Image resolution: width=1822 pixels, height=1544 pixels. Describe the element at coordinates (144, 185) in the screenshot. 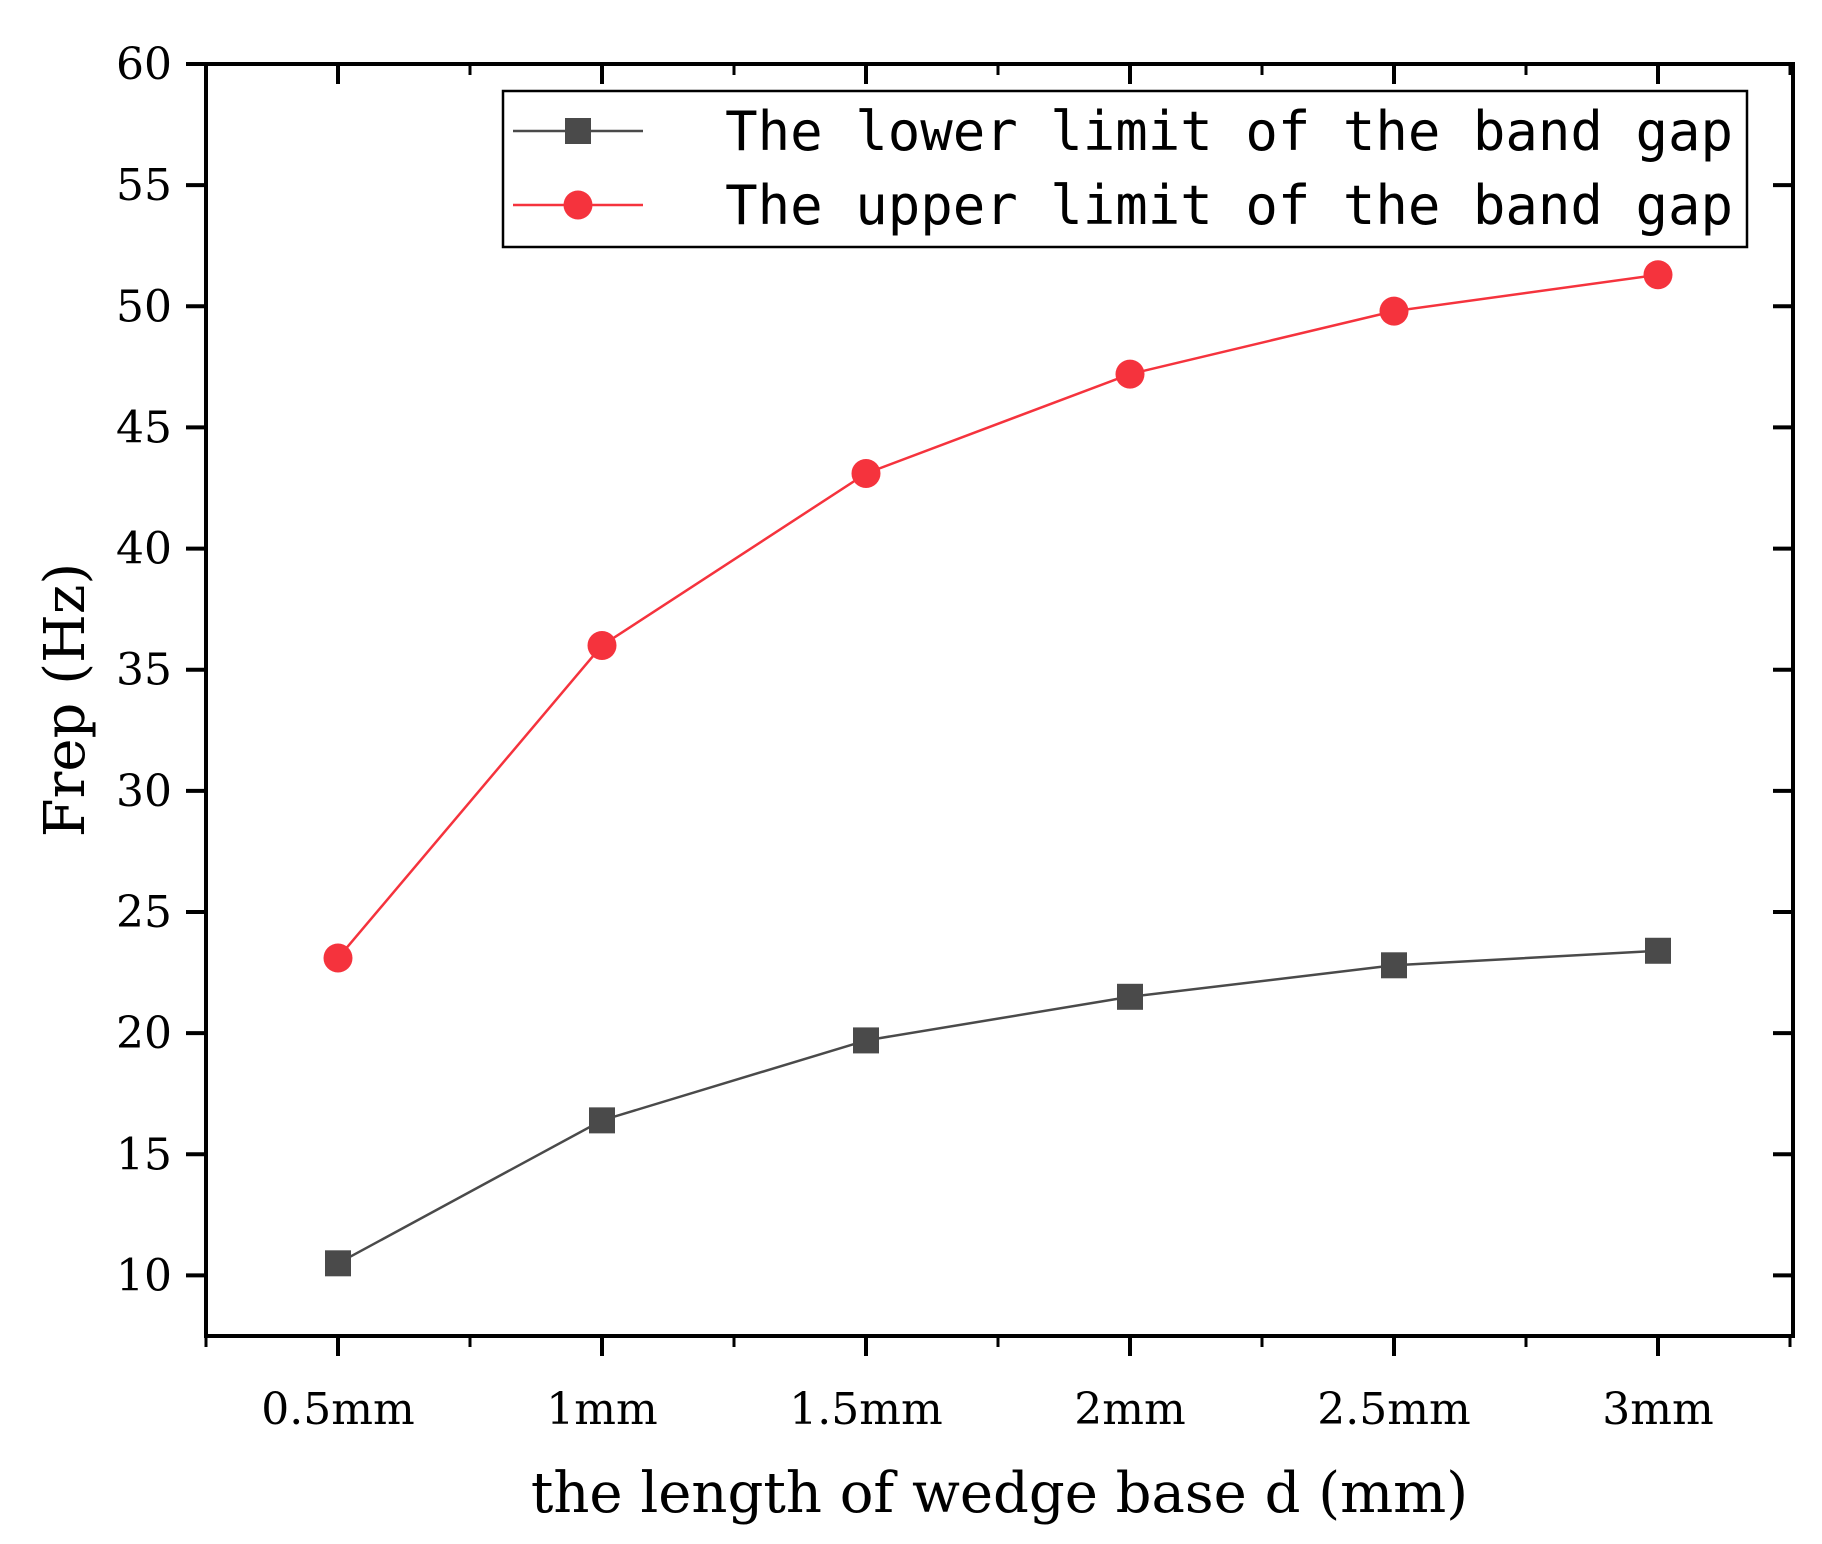

I see `y-tick-label: 55` at that location.